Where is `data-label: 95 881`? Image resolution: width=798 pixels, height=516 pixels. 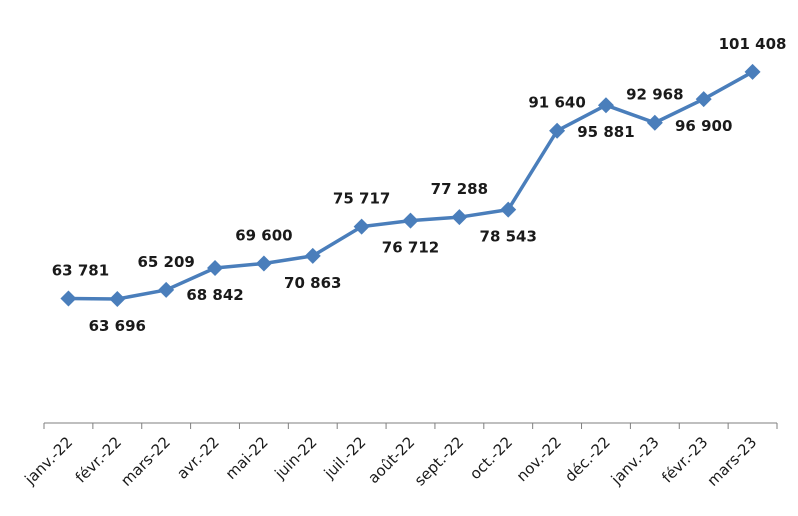
data-label: 95 881 is located at coordinates (605, 132).